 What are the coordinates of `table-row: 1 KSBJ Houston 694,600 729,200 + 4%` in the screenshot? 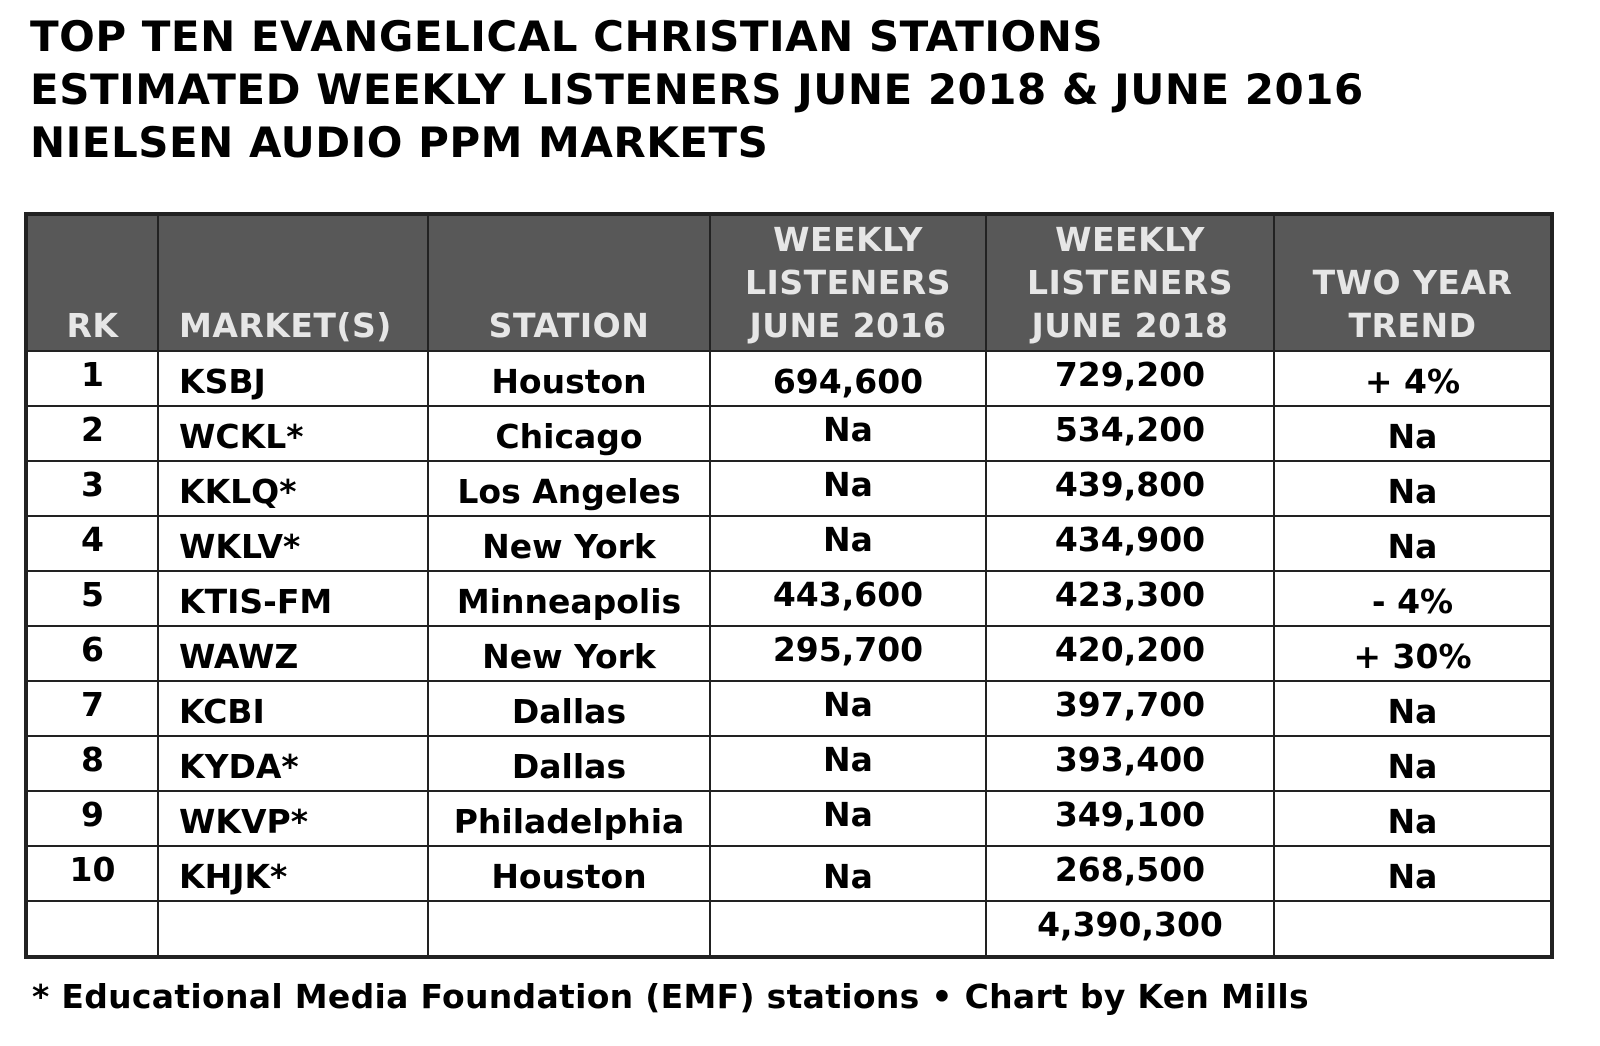 It's located at (789, 378).